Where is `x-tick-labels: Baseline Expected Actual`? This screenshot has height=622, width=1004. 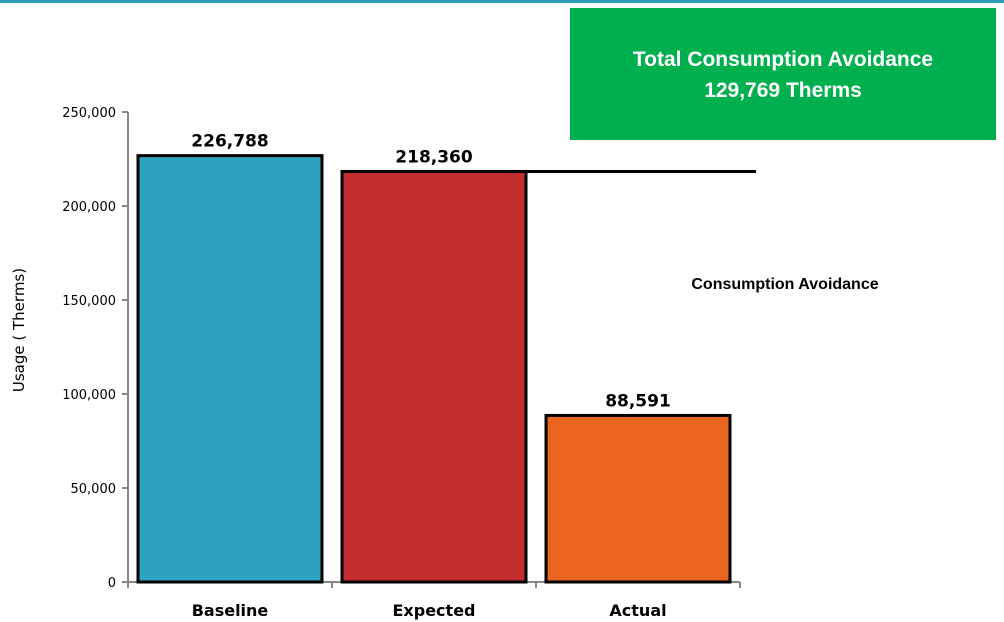 x-tick-labels: Baseline Expected Actual is located at coordinates (429, 610).